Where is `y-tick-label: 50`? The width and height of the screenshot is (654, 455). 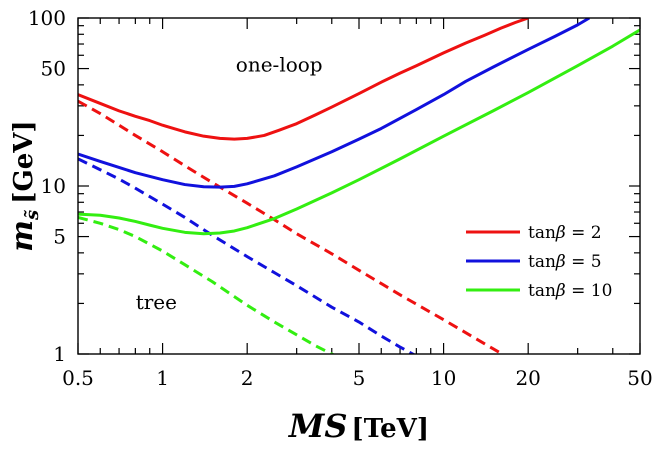
y-tick-label: 50 is located at coordinates (53, 69).